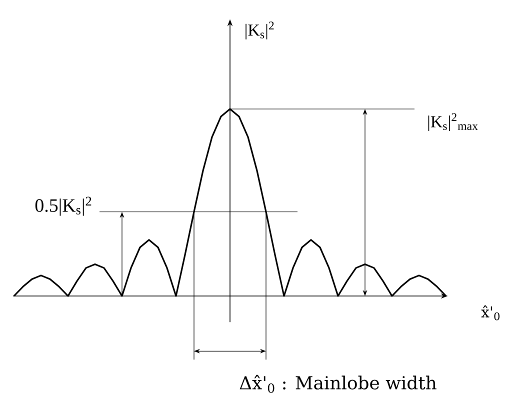 This screenshot has width=505, height=403. Describe the element at coordinates (63, 206) in the screenshot. I see `ref-line-label: 0.5|K$_{s}$|$^{2}$` at that location.